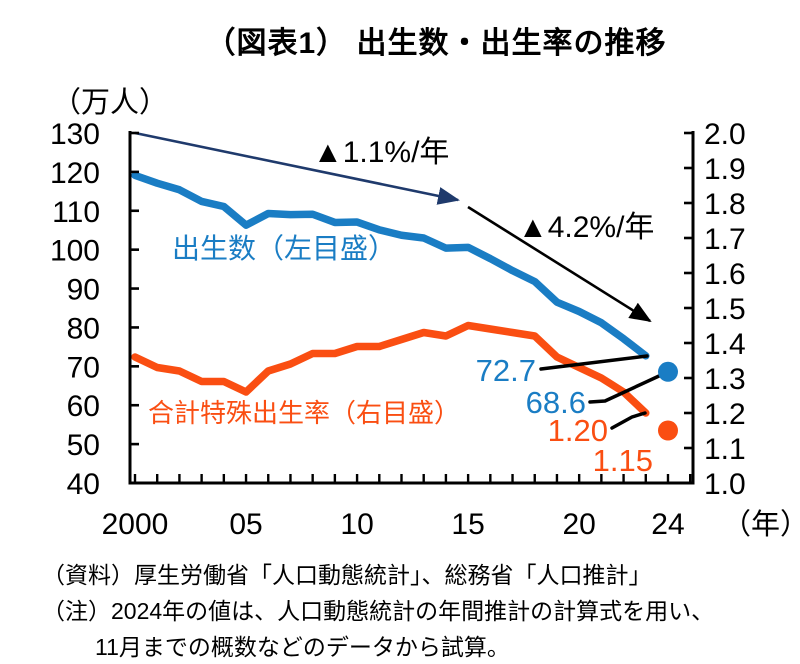  Describe the element at coordinates (725, 414) in the screenshot. I see `right-axis-tick-label: 1.2` at that location.